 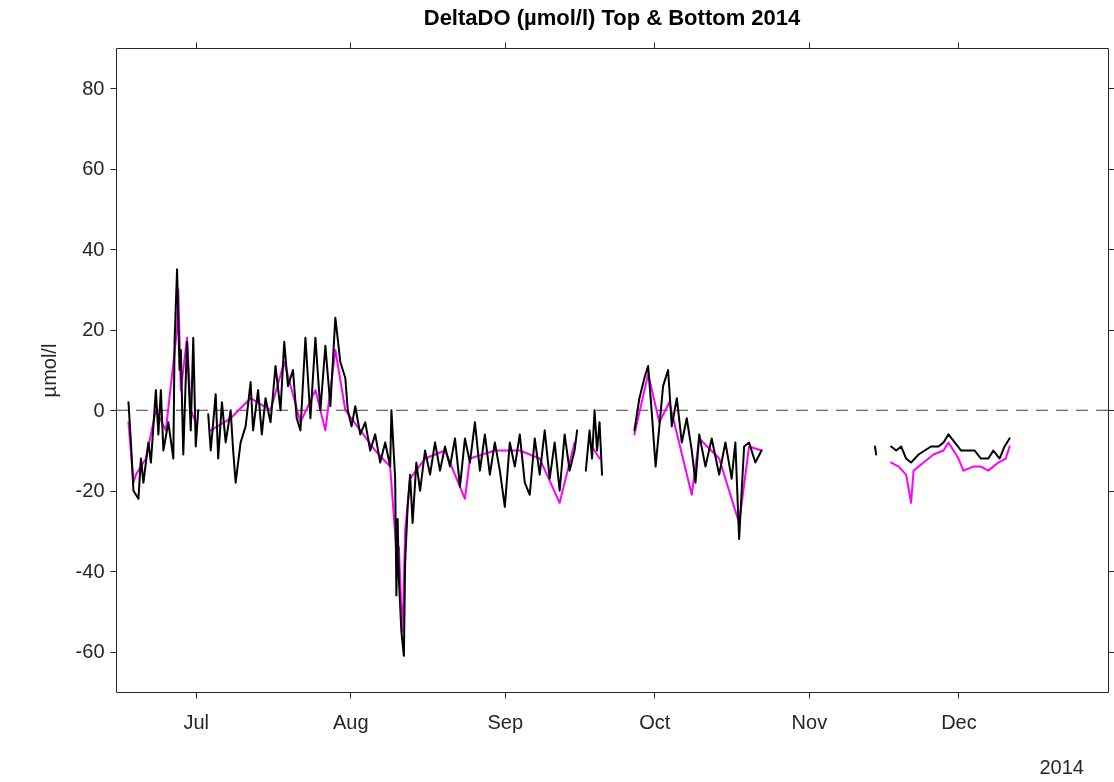 What do you see at coordinates (655, 721) in the screenshot?
I see `x-tick-label: Oct` at bounding box center [655, 721].